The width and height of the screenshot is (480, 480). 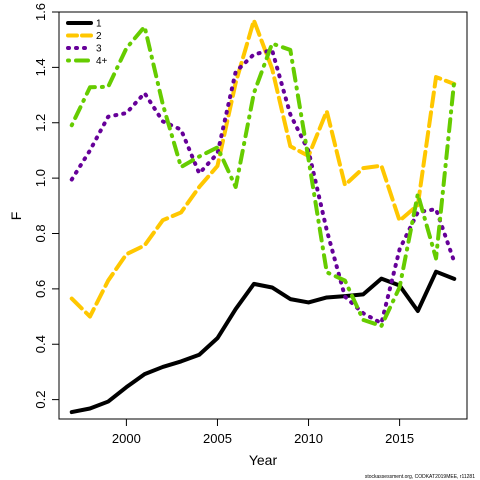 I want to click on x-axis: 2000 2005 2010 2015, so click(x=263, y=432).